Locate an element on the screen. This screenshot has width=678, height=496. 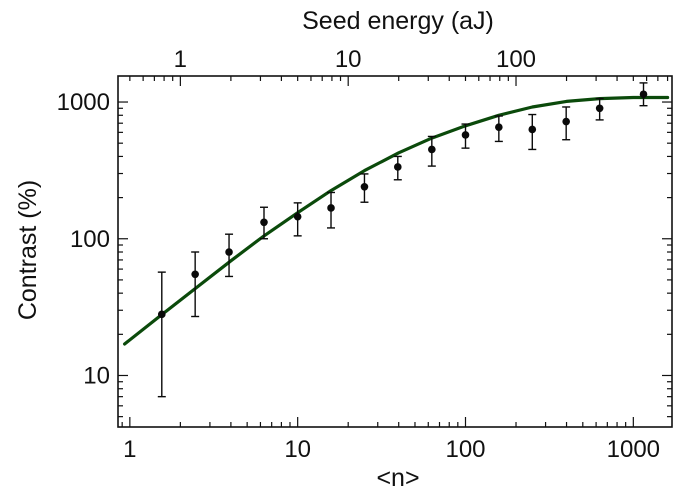
x-tick-label: 10 is located at coordinates (297, 449).